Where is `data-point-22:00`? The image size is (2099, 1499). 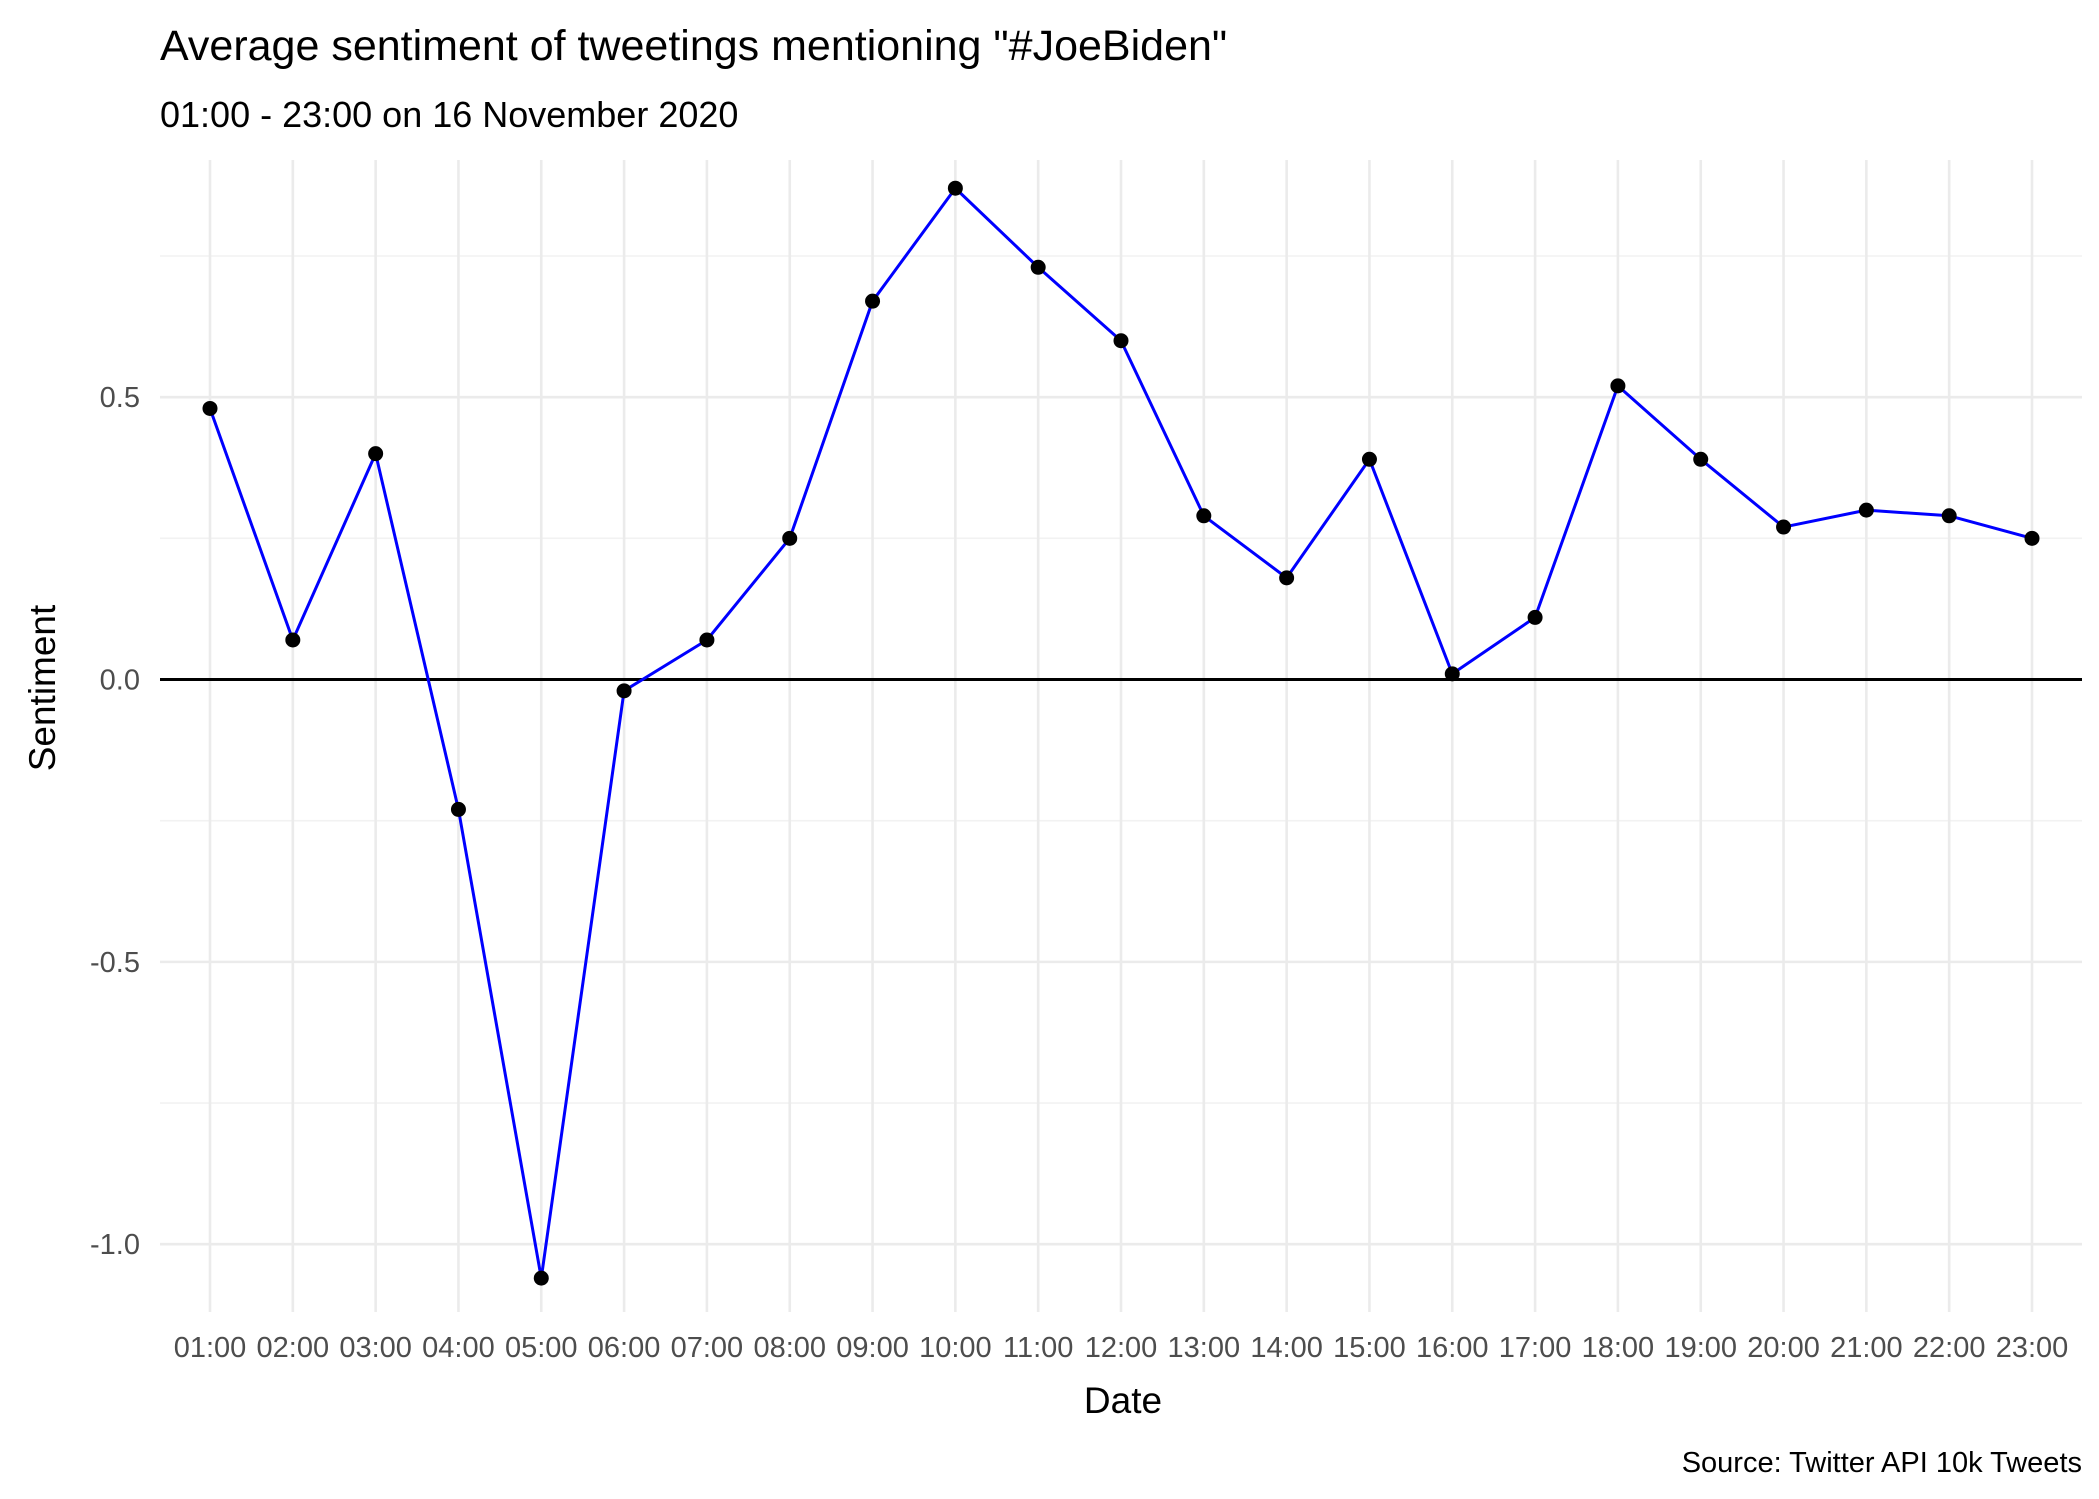
data-point-22:00 is located at coordinates (1949, 516).